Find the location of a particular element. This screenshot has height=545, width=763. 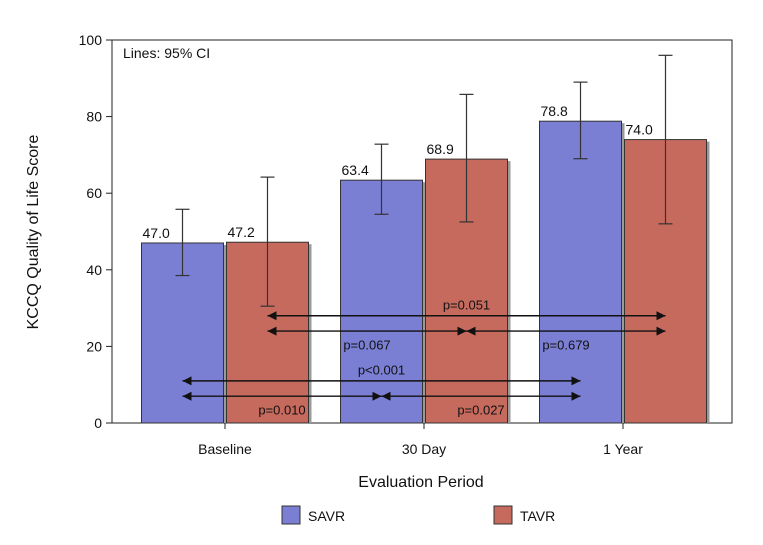

p-value-label: p<0.001 is located at coordinates (381, 369).